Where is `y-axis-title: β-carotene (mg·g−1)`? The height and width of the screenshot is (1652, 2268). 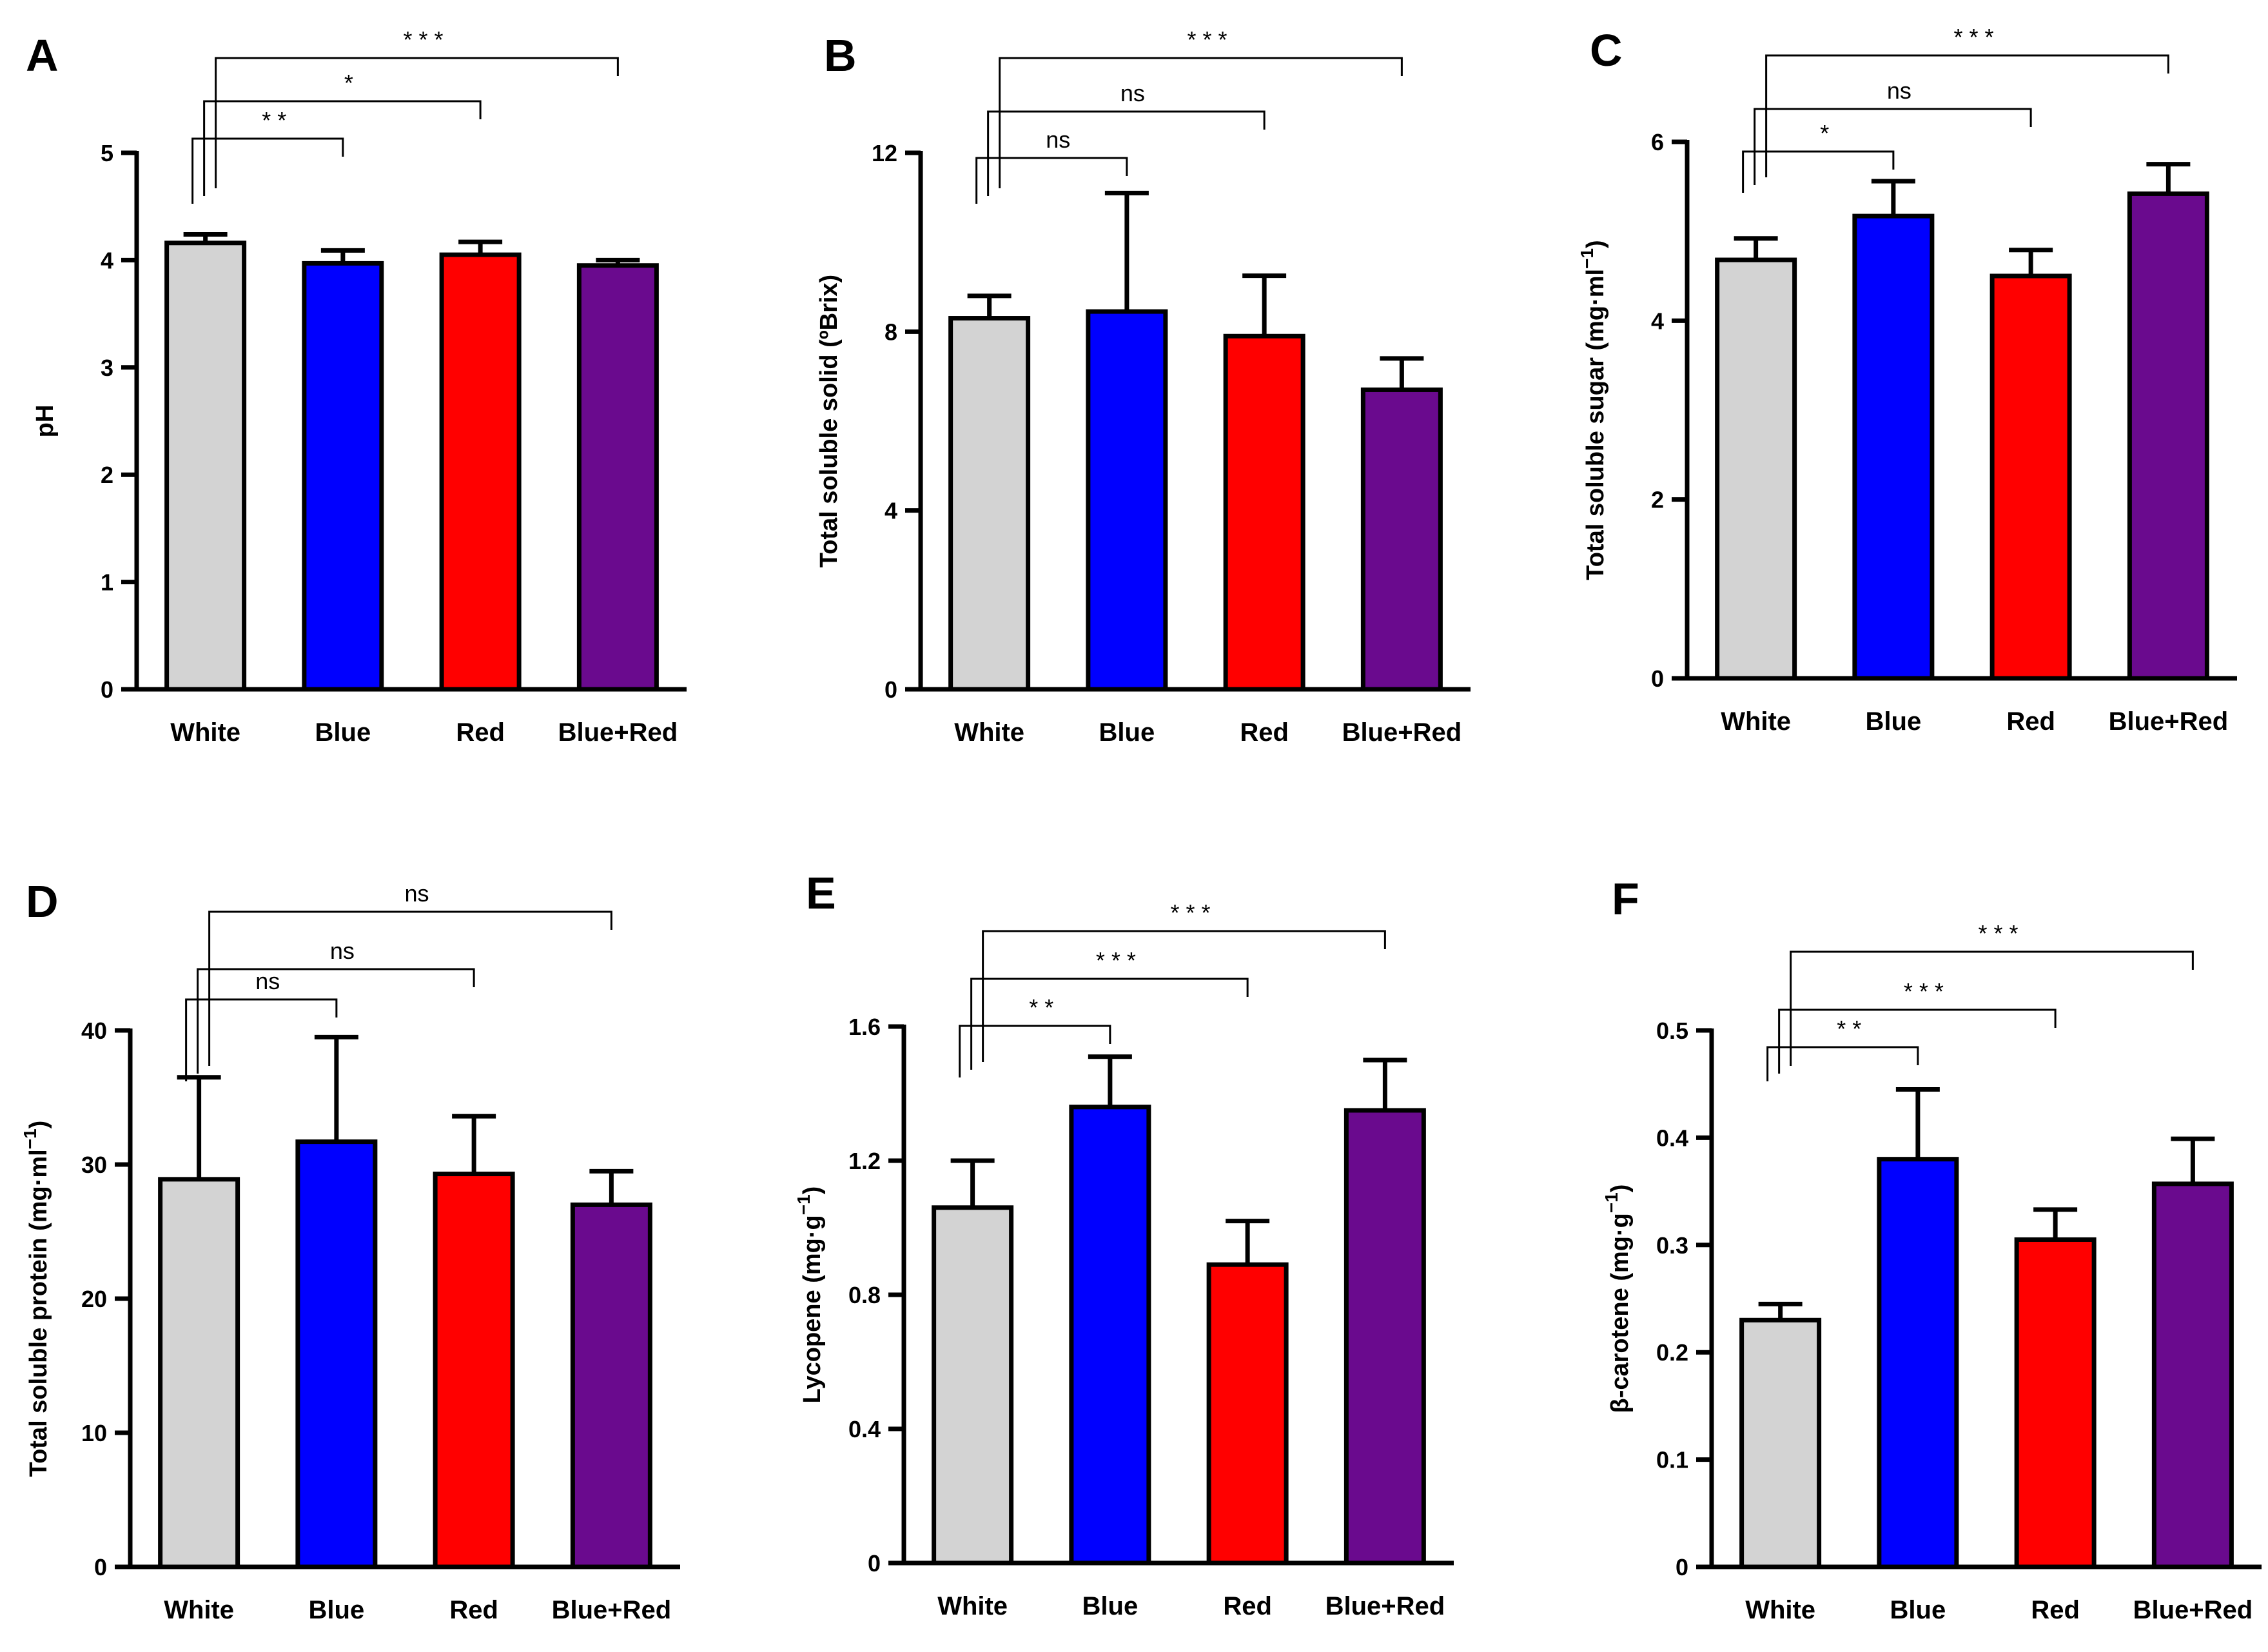
y-axis-title: β-carotene (mg·g−1) is located at coordinates (1617, 1299).